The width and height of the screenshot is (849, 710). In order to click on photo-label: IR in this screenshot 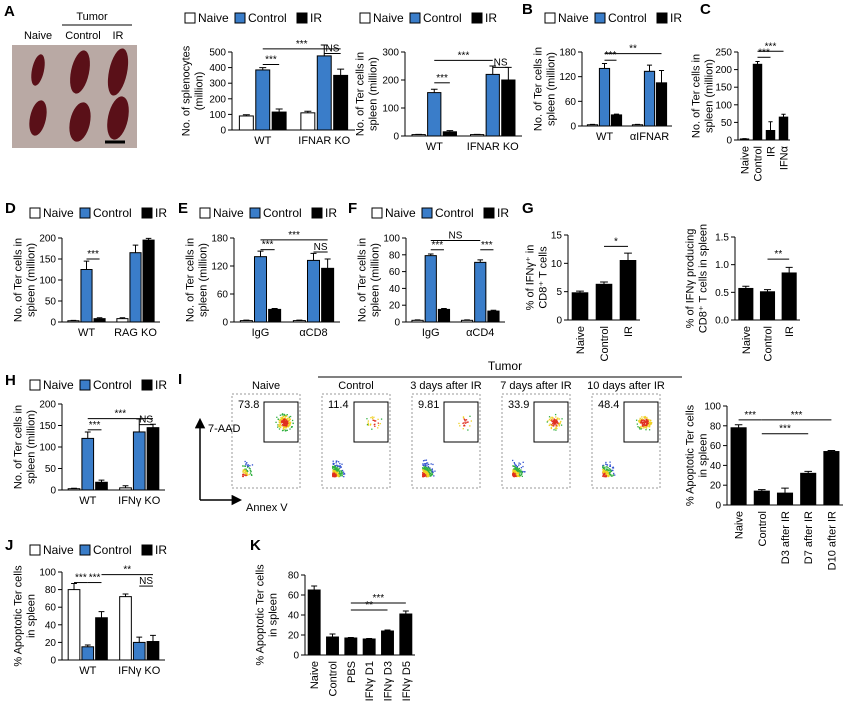, I will do `click(118, 36)`.